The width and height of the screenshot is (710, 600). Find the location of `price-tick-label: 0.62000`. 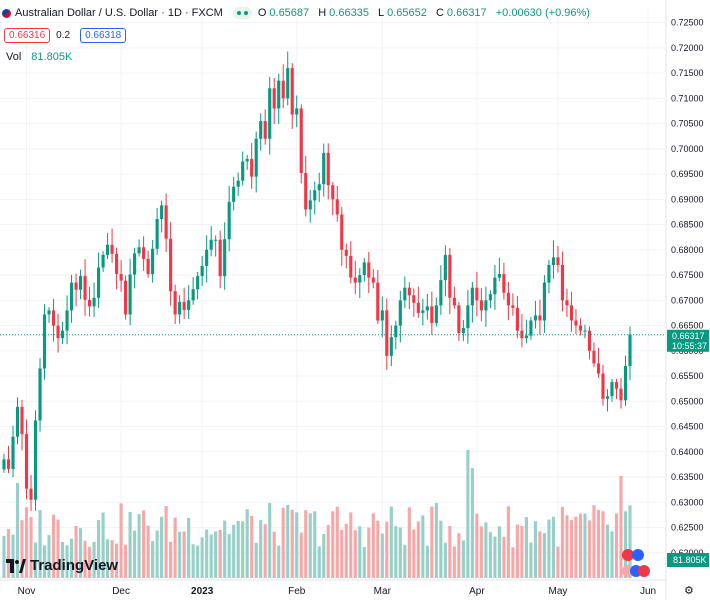

price-tick-label: 0.62000 is located at coordinates (687, 553).